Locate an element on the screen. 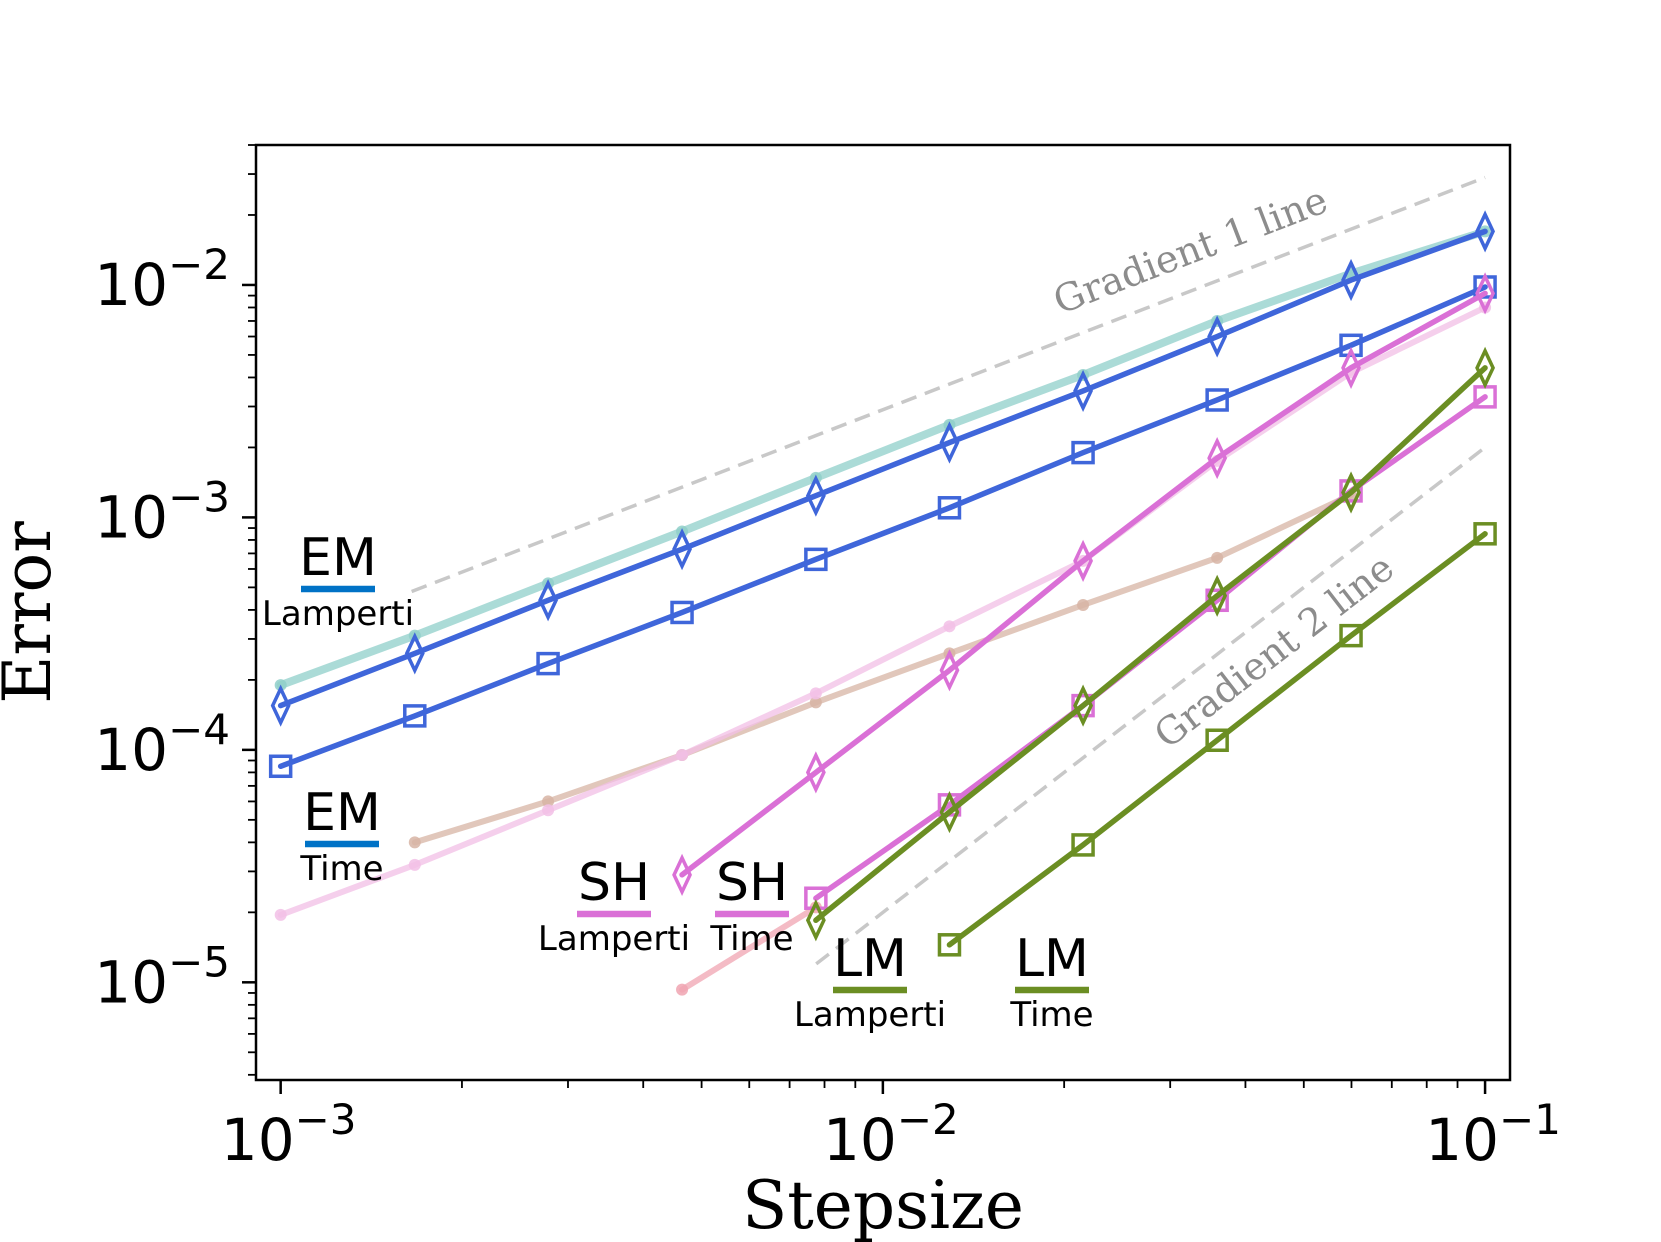 The height and width of the screenshot is (1242, 1661). lm-lamperti-annotation: LM Lamperti is located at coordinates (870, 982).